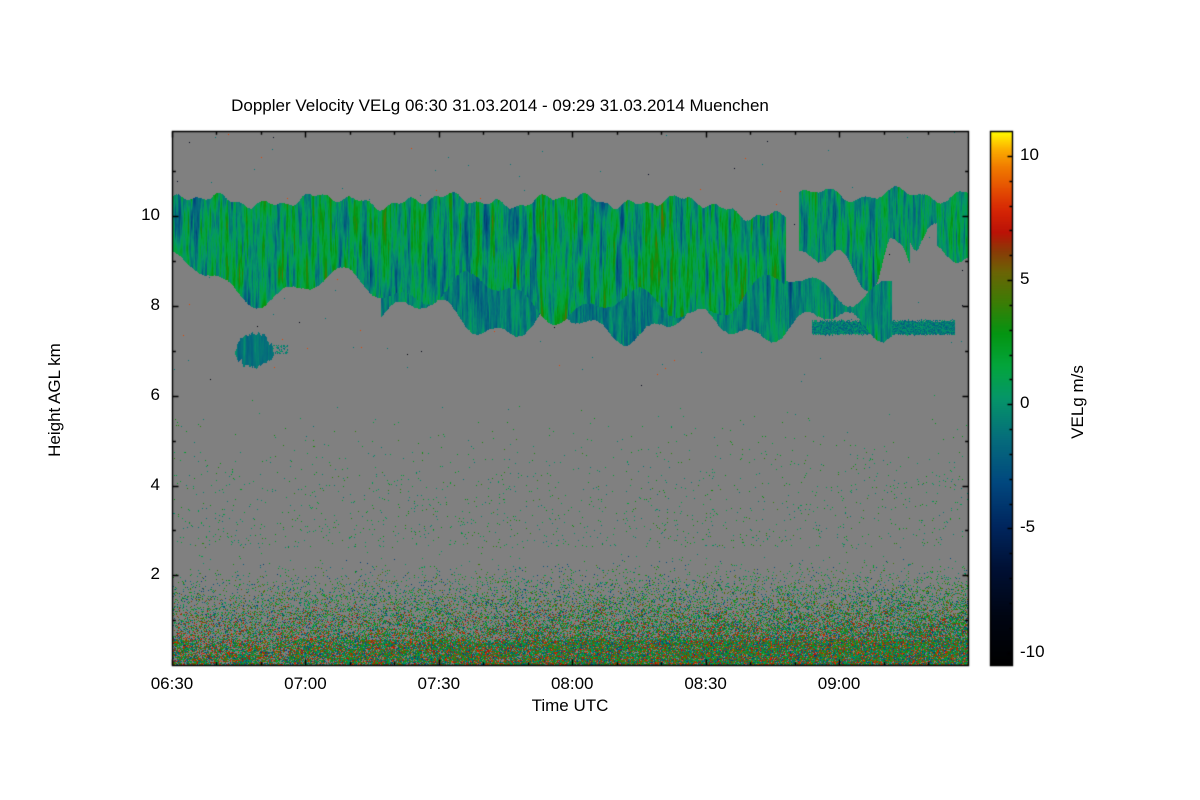  Describe the element at coordinates (1032, 651) in the screenshot. I see `colorbar-tick-label-neg10: -10` at that location.